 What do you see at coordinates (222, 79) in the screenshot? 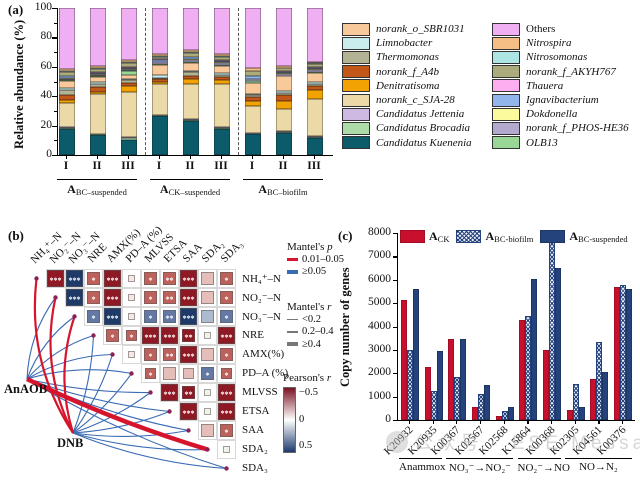
I see `bar-segment-a4b` at bounding box center [222, 79].